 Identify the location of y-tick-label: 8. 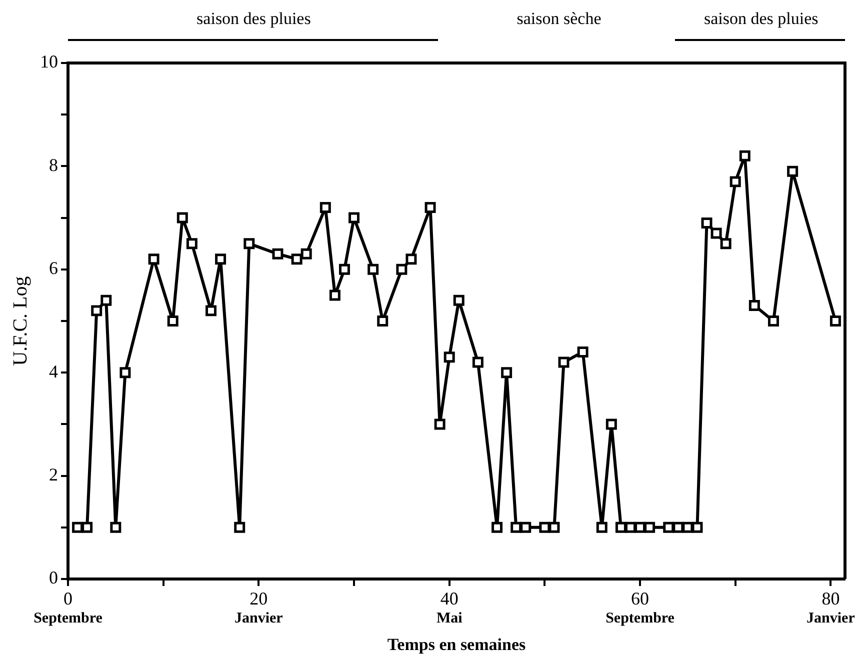
(53, 164).